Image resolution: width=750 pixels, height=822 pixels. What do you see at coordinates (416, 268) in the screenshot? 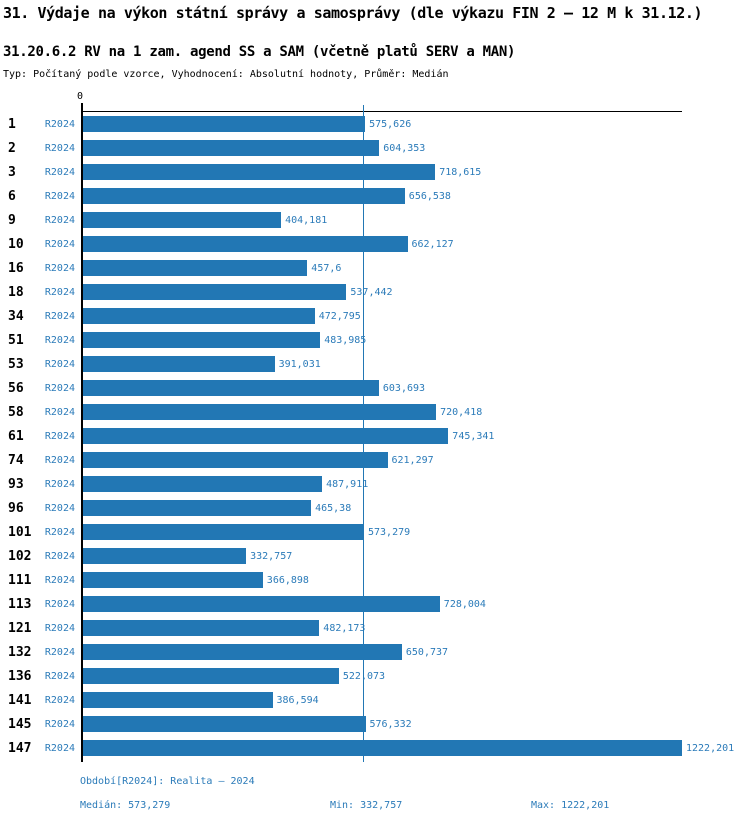
I see `bar-wrap: 457,6` at bounding box center [416, 268].